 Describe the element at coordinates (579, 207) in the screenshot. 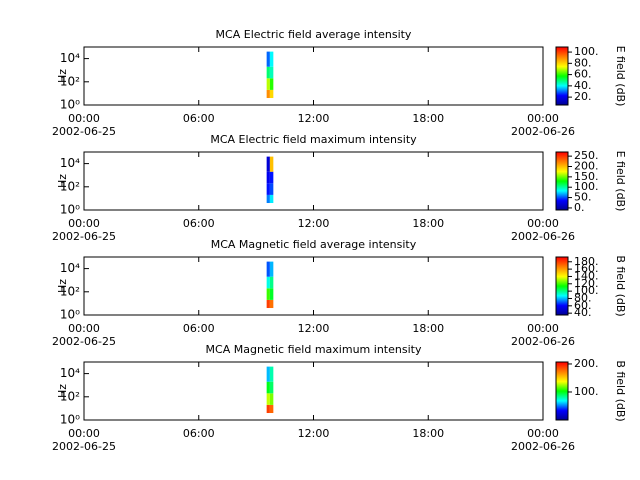

I see `colorbar-tick-label: 0.` at that location.